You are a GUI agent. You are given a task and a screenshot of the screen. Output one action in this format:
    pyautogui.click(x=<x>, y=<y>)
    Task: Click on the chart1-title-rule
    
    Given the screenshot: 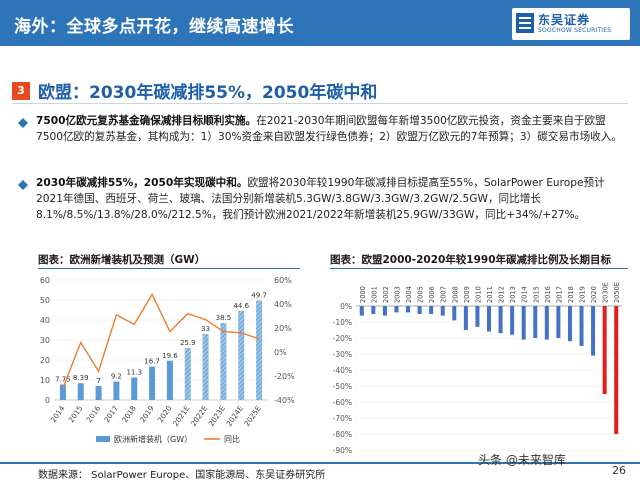 What is the action you would take?
    pyautogui.click(x=169, y=268)
    